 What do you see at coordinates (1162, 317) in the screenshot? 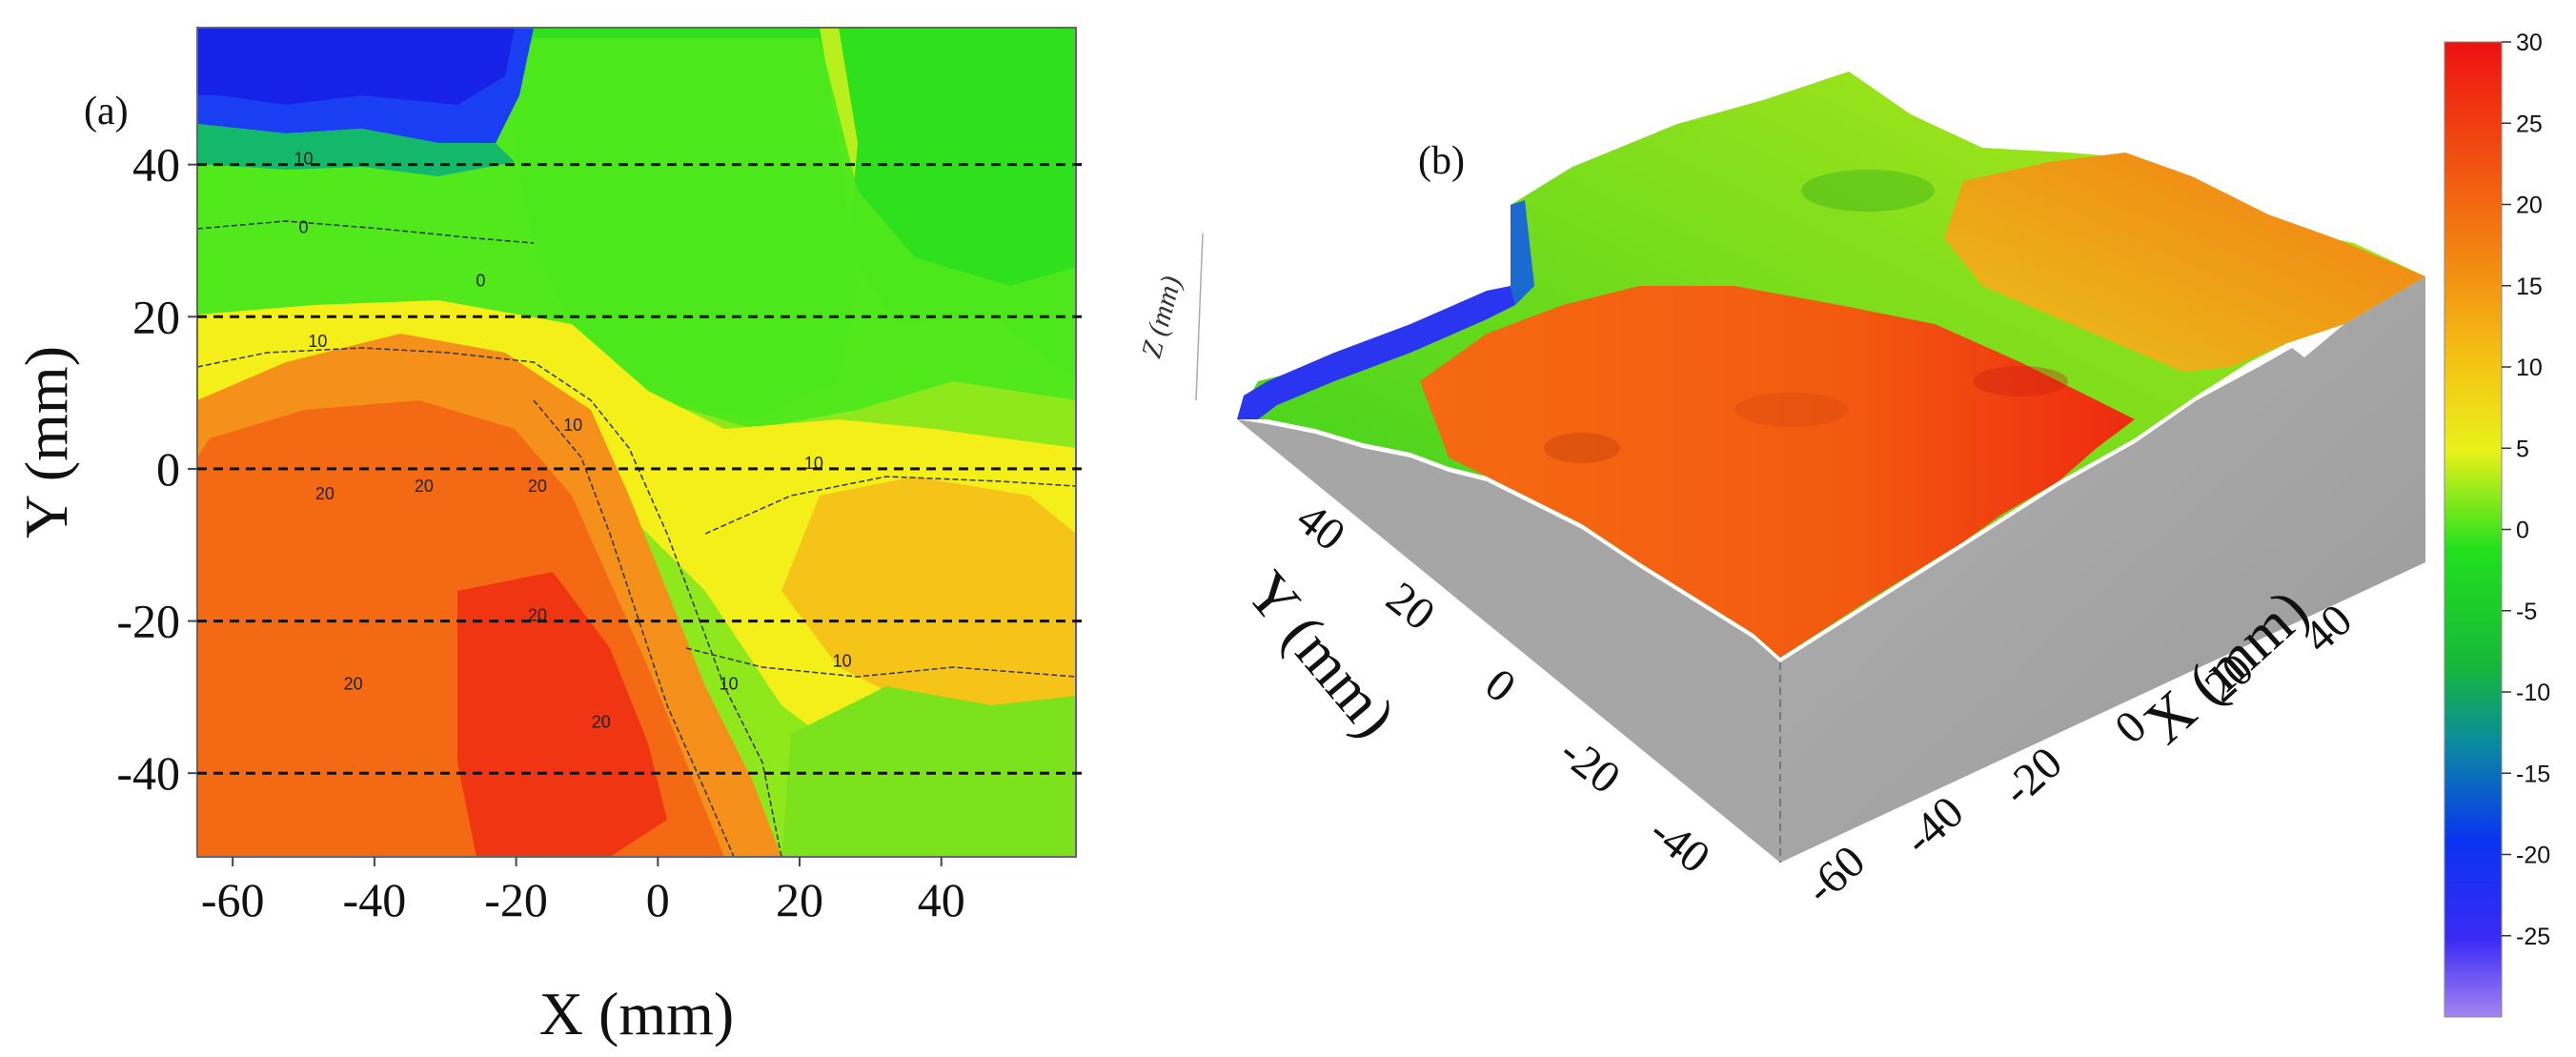
I see `z-axis-label-3d: Z (mm)` at bounding box center [1162, 317].